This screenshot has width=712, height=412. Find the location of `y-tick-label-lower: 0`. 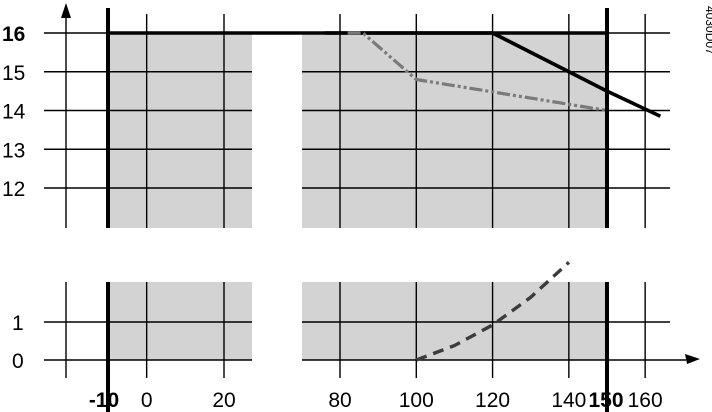

y-tick-label-lower: 0 is located at coordinates (18, 361).